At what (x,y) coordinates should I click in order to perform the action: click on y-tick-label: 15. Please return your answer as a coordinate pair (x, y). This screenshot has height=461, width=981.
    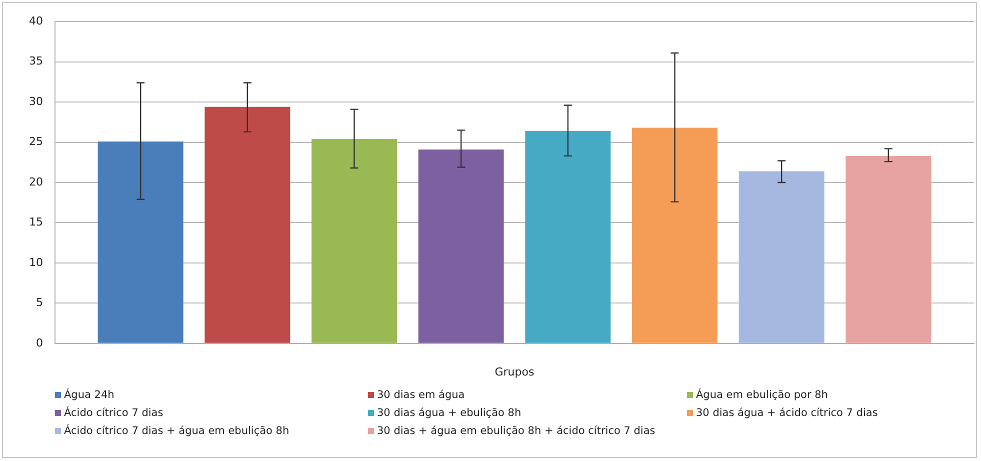
    Looking at the image, I should click on (35, 222).